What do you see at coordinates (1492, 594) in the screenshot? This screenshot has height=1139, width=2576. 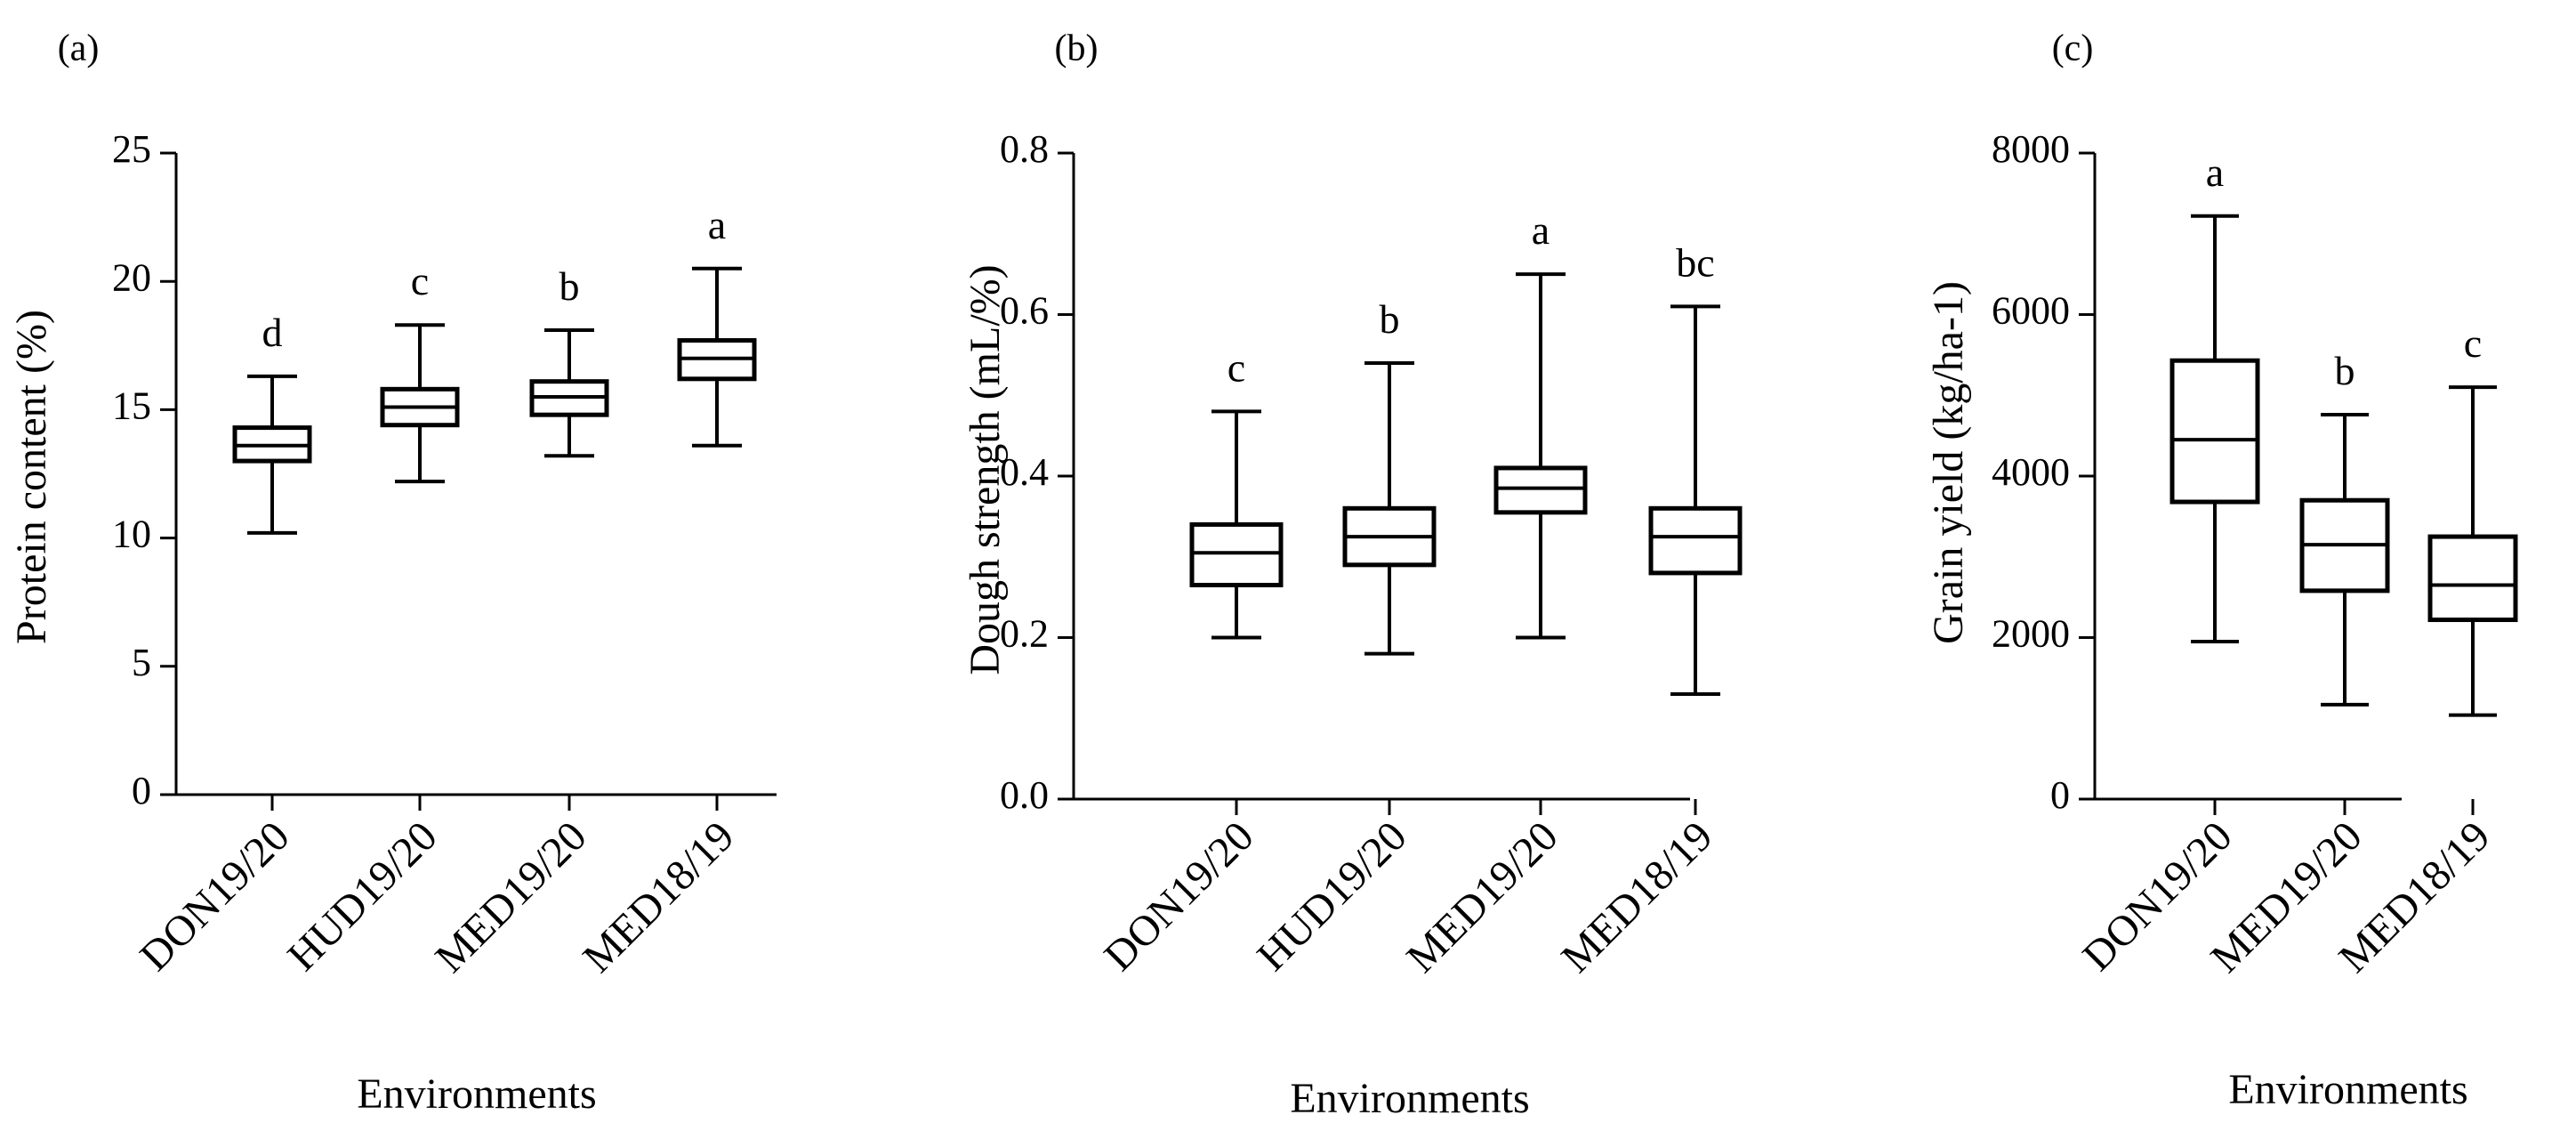 I see `box-plot-med19-20: a MED19/20` at bounding box center [1492, 594].